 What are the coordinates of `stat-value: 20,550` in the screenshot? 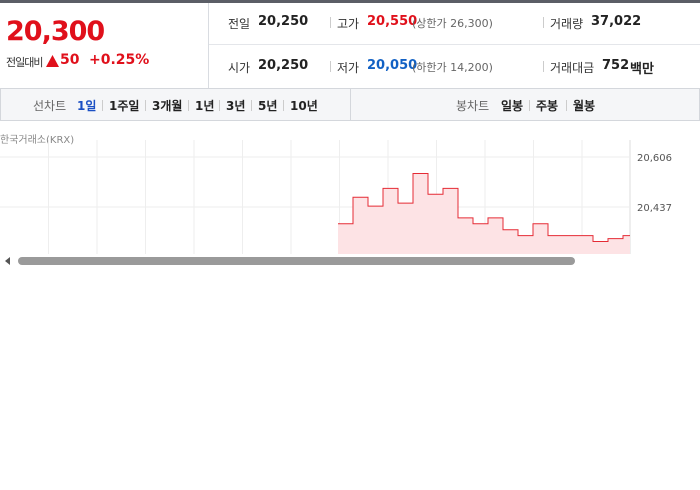 It's located at (392, 21).